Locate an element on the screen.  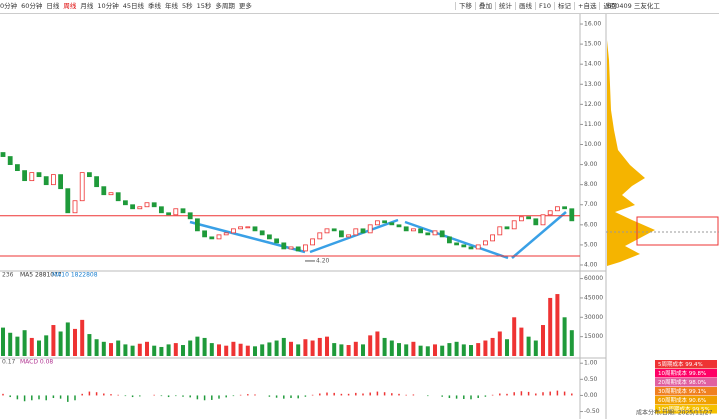
period-tab: 周线 is located at coordinates (70, 6).